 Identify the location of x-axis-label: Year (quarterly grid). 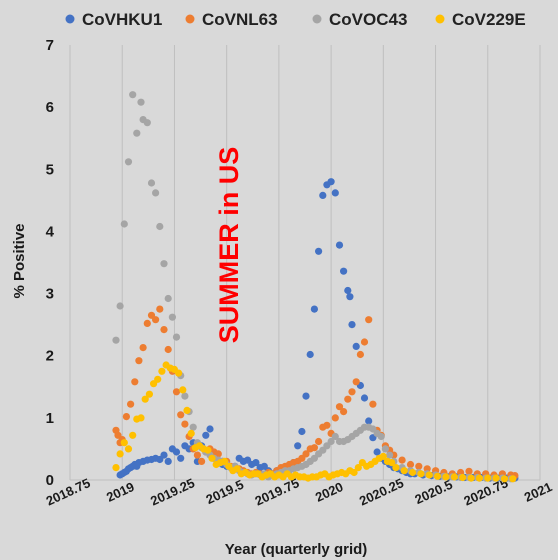
(296, 549).